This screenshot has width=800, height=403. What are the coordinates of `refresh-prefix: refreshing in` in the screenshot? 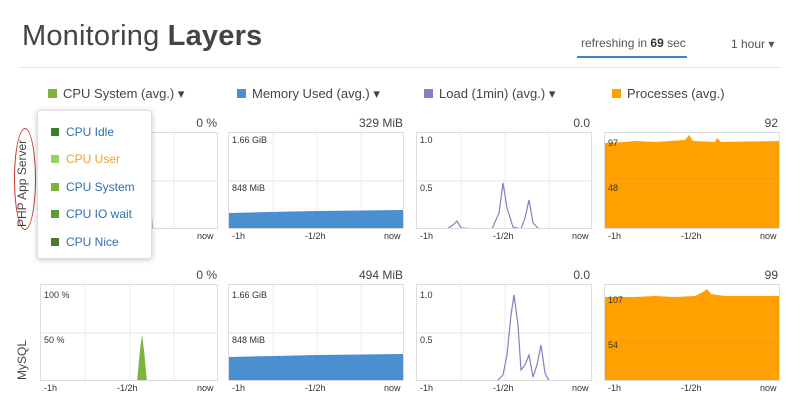 It's located at (614, 43).